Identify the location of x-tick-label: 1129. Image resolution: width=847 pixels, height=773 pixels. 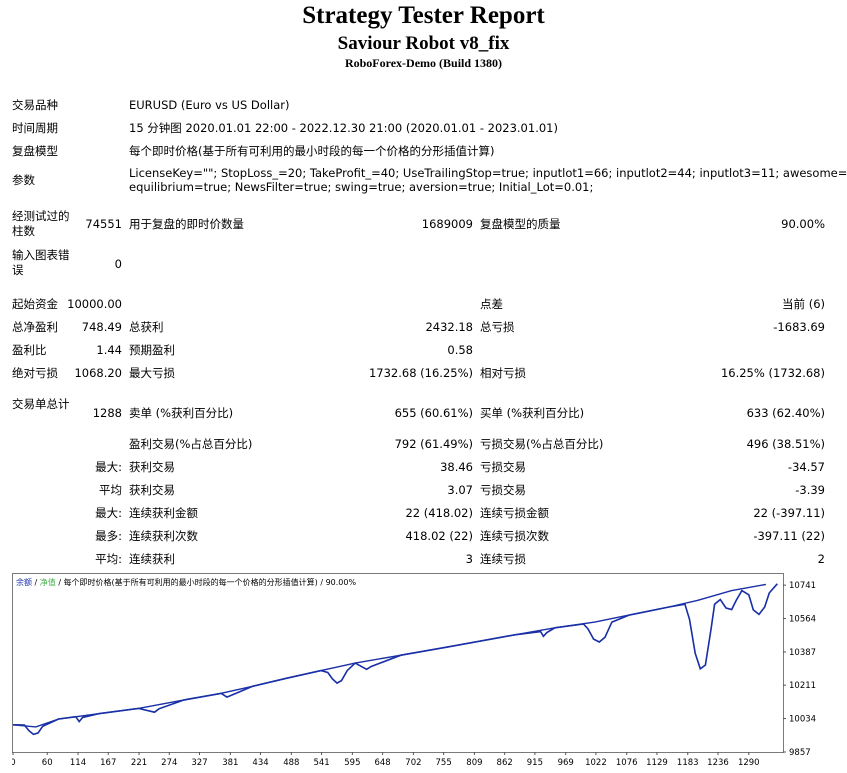
(657, 763).